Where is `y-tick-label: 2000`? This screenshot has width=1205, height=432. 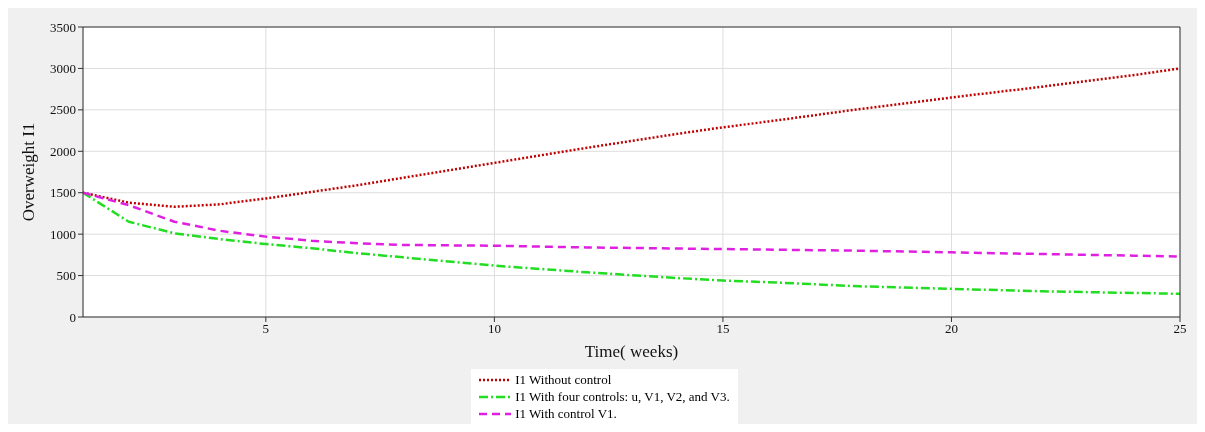 y-tick-label: 2000 is located at coordinates (63, 151).